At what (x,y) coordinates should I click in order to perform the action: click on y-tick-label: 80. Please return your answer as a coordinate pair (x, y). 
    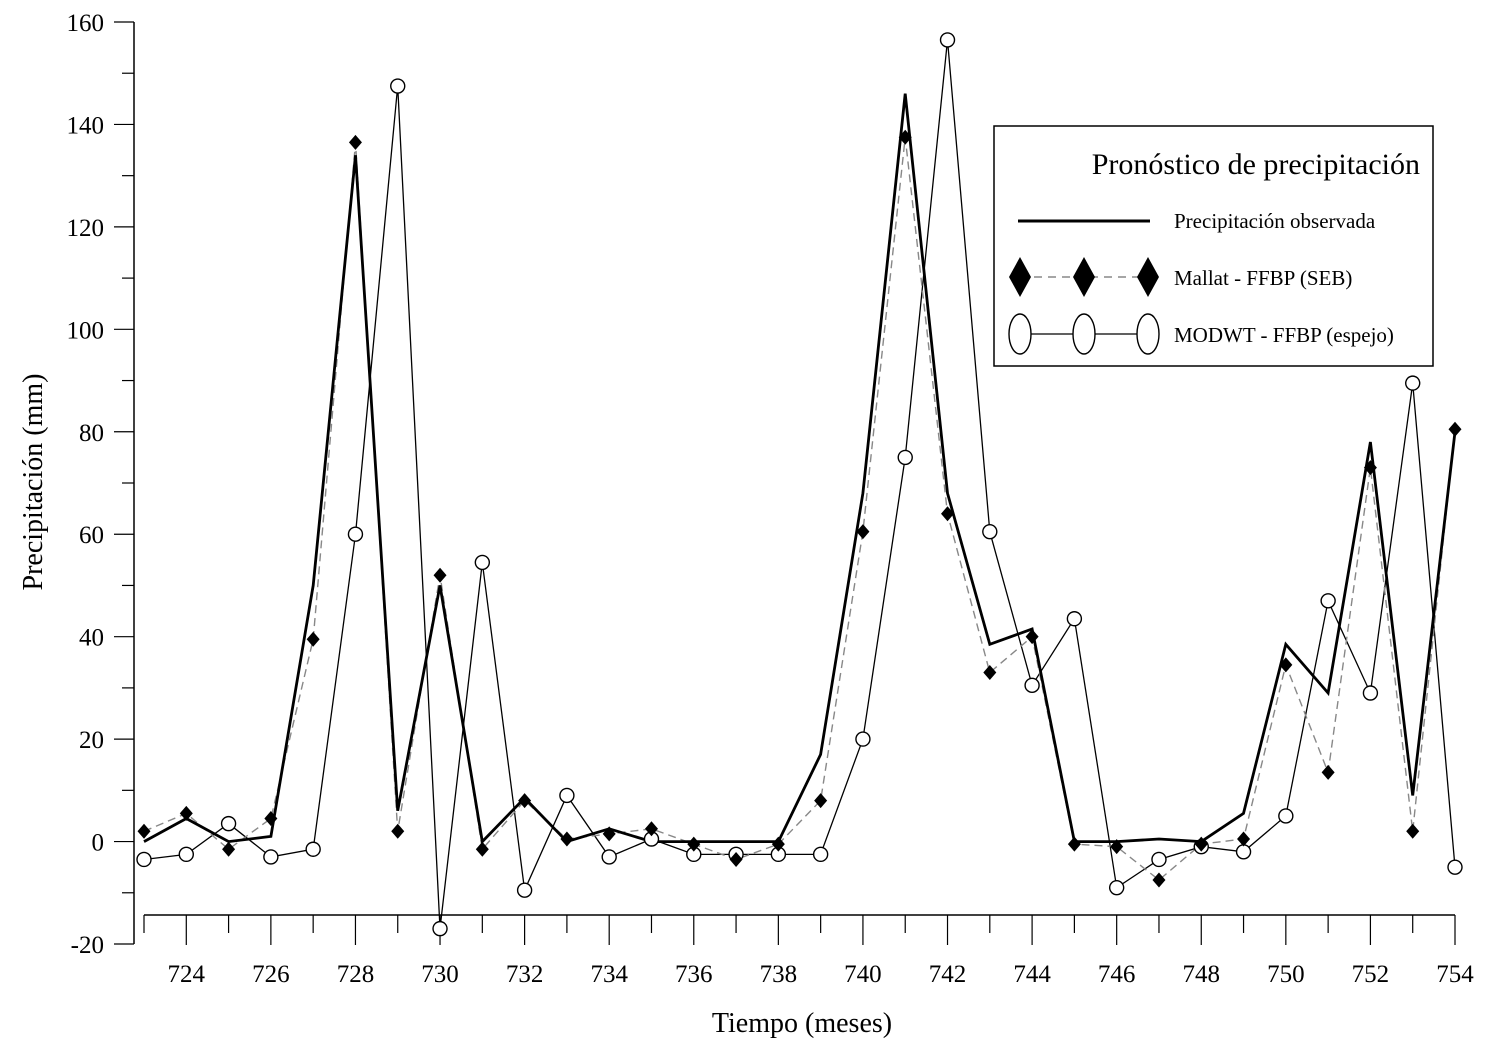
    Looking at the image, I should click on (91, 433).